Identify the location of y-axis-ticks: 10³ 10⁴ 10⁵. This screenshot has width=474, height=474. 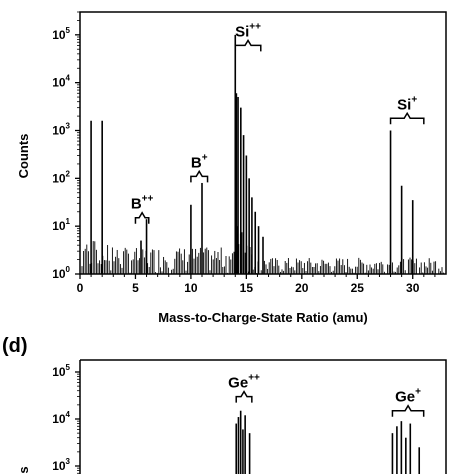
(66, 418).